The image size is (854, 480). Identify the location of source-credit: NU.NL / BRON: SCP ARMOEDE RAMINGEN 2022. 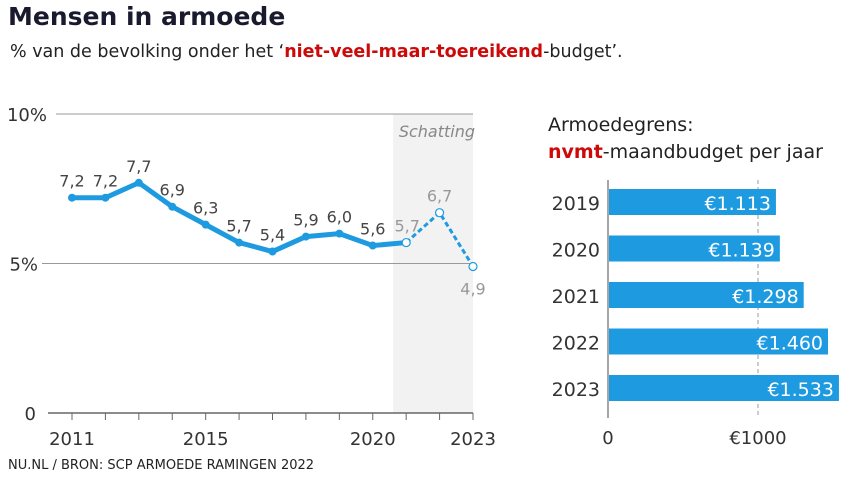
(161, 465).